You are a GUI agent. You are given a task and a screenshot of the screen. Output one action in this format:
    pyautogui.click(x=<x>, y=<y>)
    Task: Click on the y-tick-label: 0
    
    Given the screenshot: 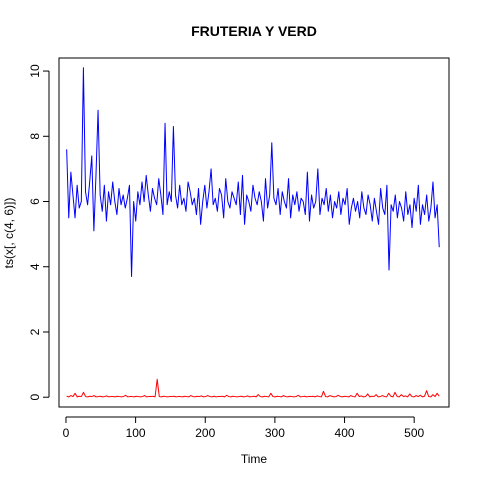 What is the action you would take?
    pyautogui.click(x=35, y=397)
    